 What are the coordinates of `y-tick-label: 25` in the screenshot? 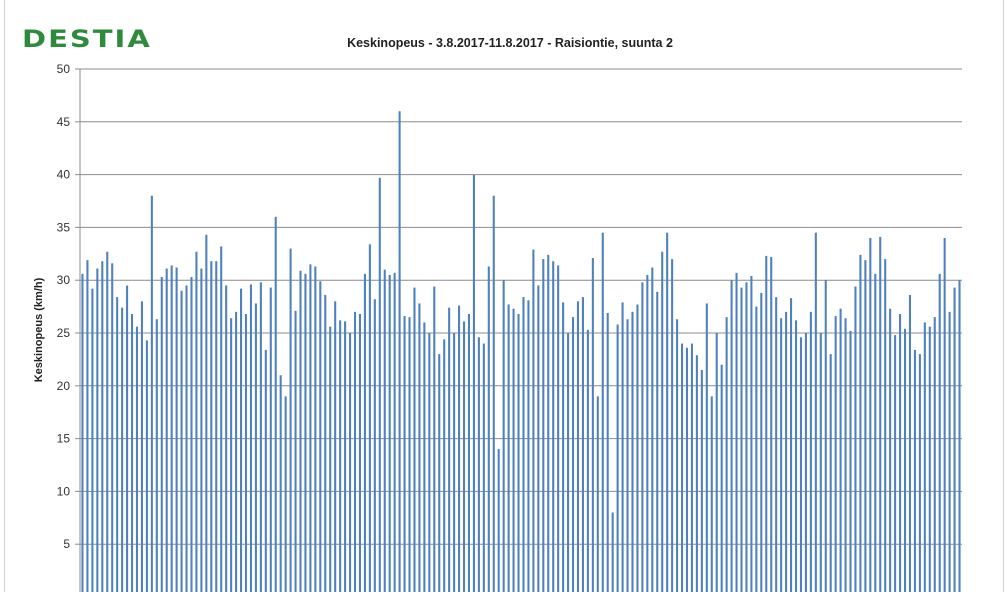 It's located at (64, 333).